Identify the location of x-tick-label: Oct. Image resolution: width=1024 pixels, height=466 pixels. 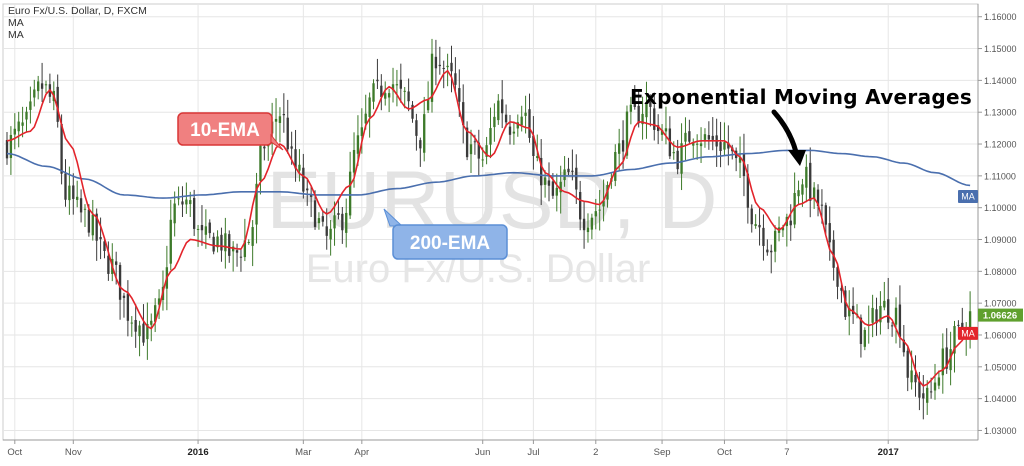
(14, 452).